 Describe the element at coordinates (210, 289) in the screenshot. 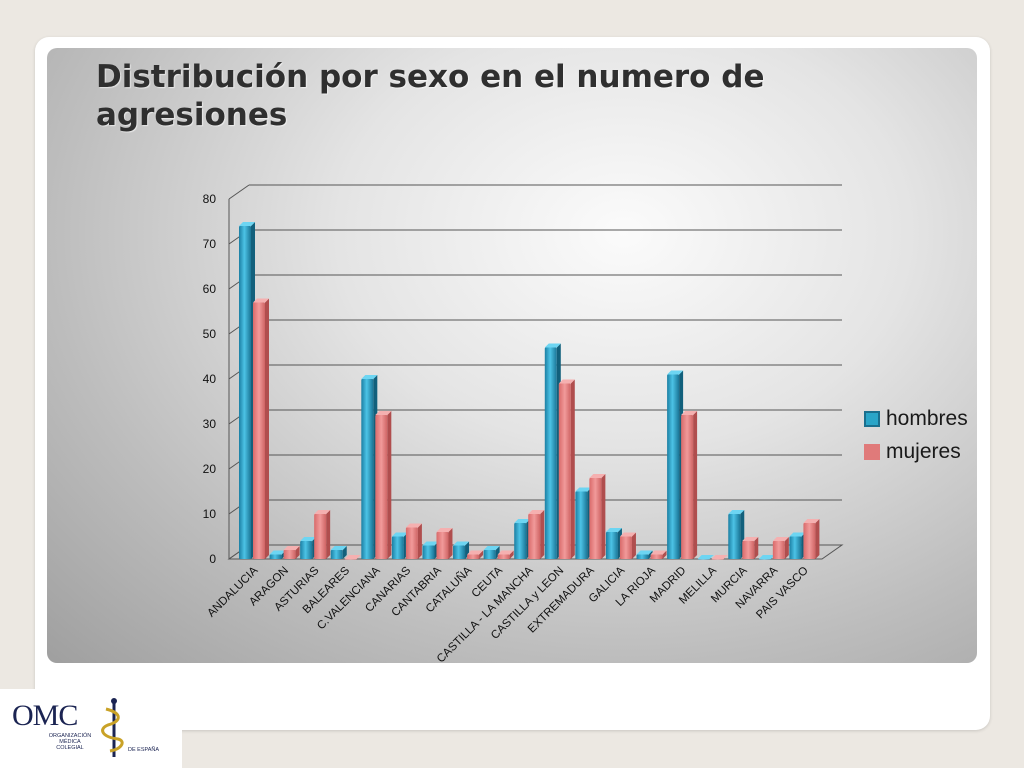

I see `y-tick-label: 60` at that location.